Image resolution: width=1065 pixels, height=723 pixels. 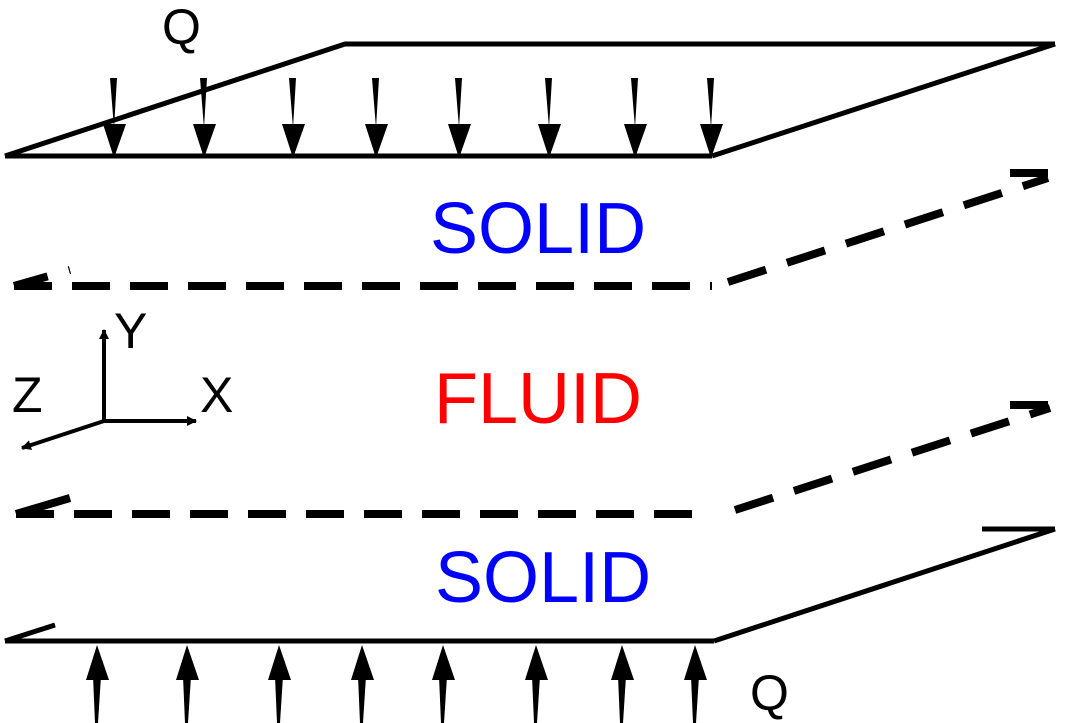 What do you see at coordinates (769, 693) in the screenshot?
I see `heat-flux-label-bottom: Q` at bounding box center [769, 693].